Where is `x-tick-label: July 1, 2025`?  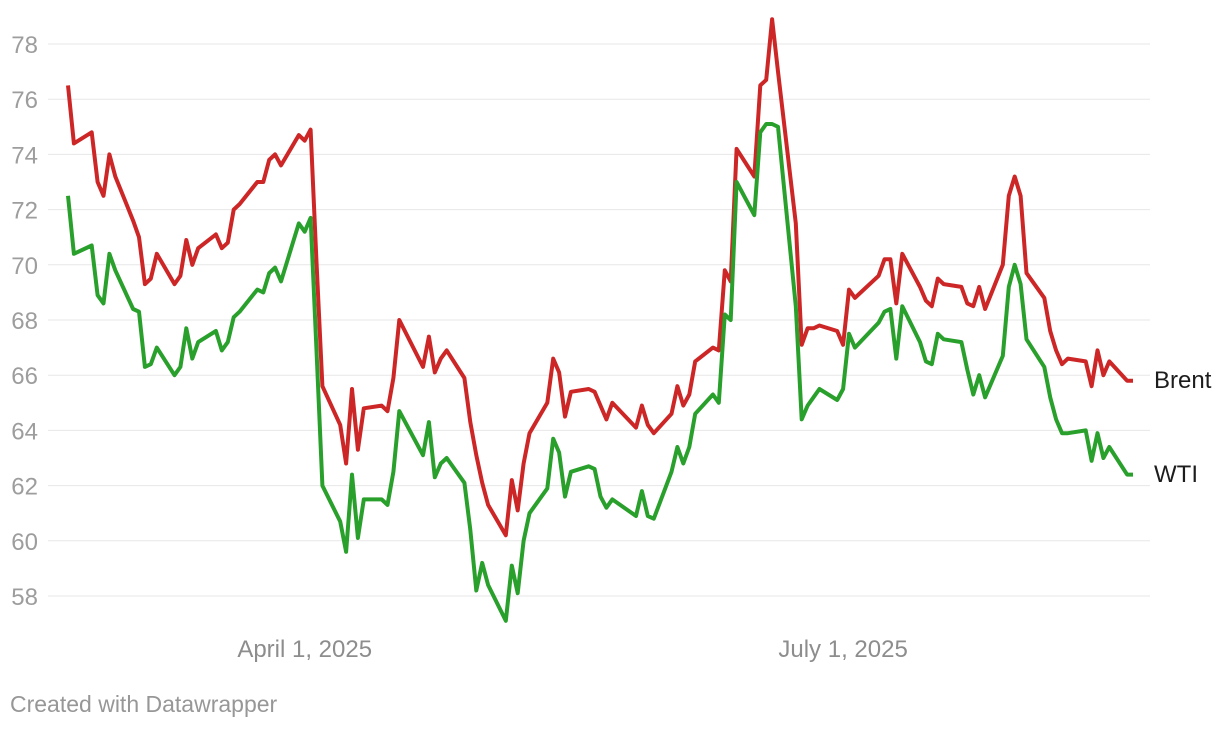 x-tick-label: July 1, 2025 is located at coordinates (842, 649).